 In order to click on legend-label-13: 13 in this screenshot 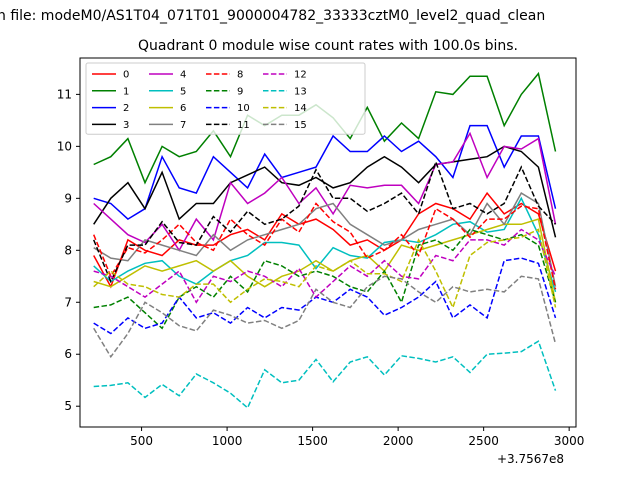, I will do `click(300, 91)`.